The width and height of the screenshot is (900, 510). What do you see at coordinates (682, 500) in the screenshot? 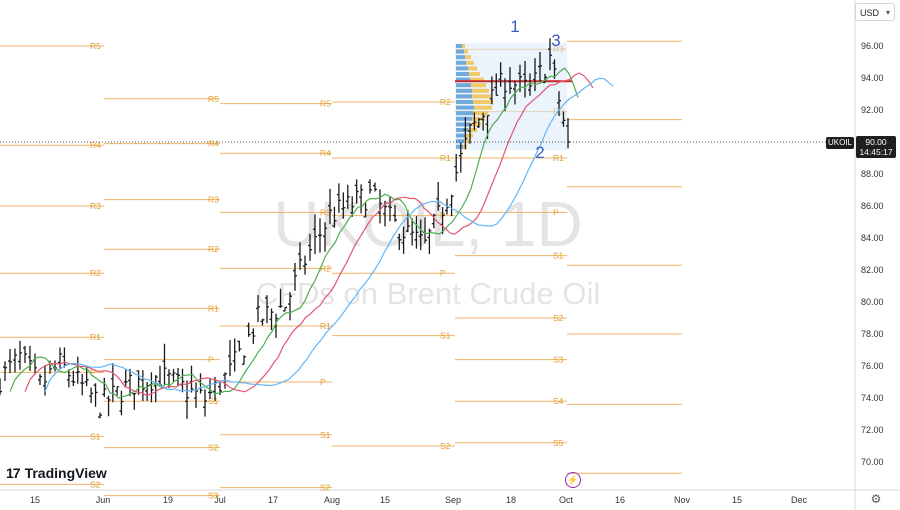
I see `x-tick-label: Nov` at bounding box center [682, 500].